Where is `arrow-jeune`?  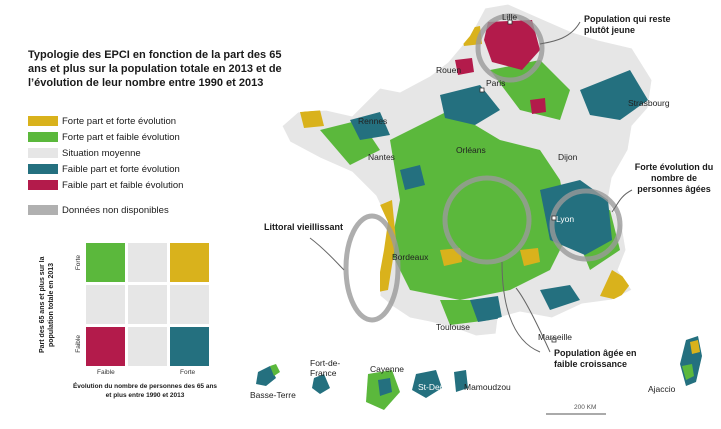 arrow-jeune is located at coordinates (560, 33).